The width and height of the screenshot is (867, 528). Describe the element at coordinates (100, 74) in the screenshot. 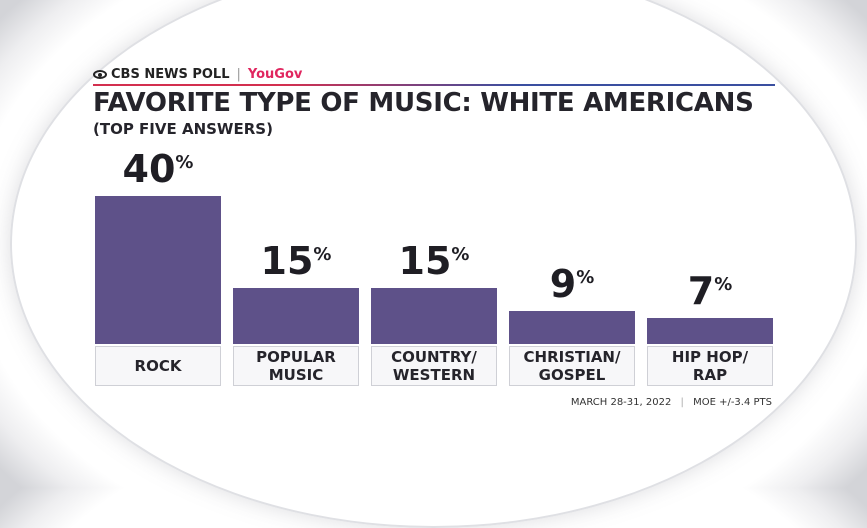

I see `cbs-eye-icon` at that location.